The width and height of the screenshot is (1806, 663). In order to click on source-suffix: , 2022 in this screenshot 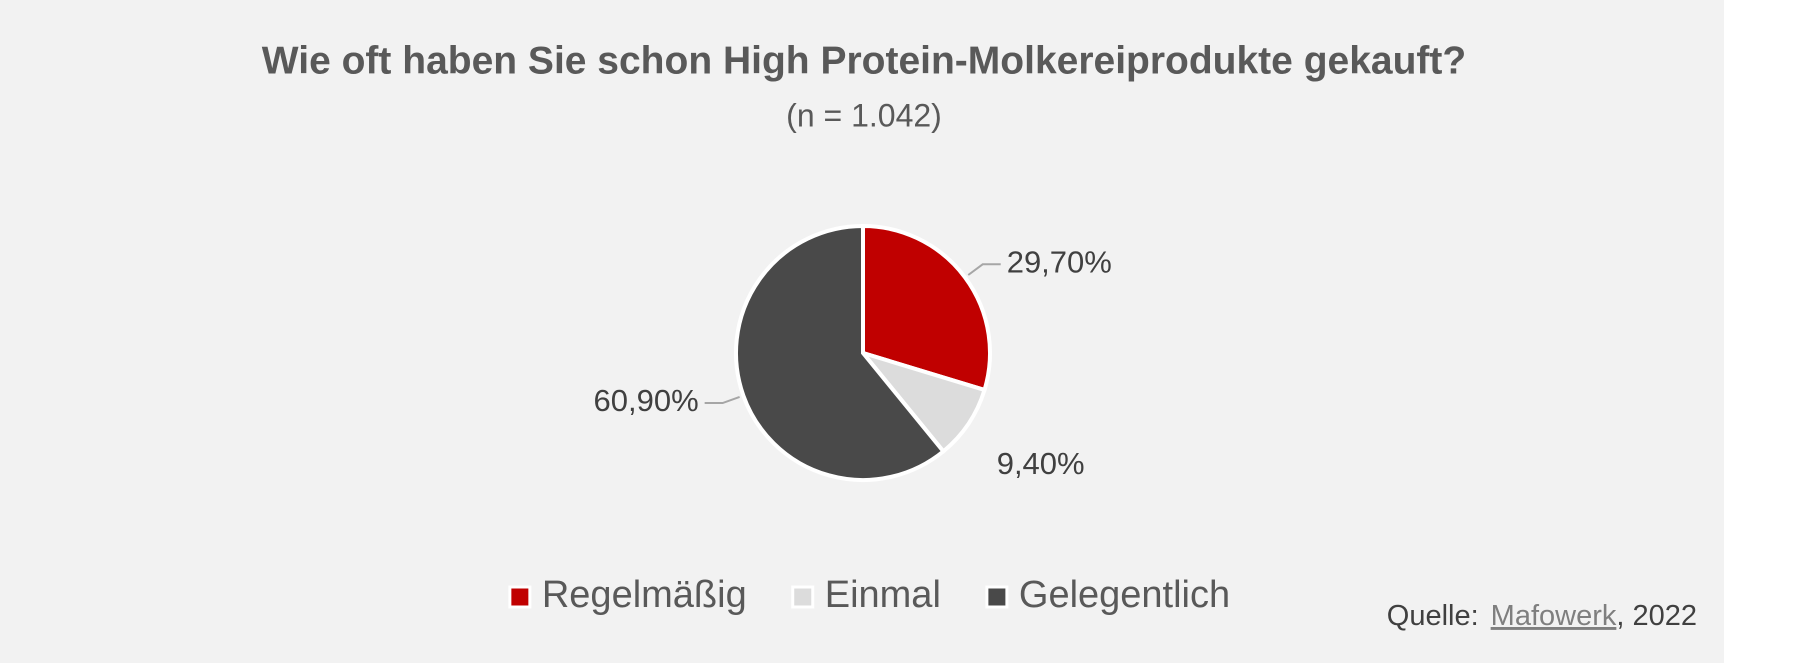, I will do `click(1656, 616)`.